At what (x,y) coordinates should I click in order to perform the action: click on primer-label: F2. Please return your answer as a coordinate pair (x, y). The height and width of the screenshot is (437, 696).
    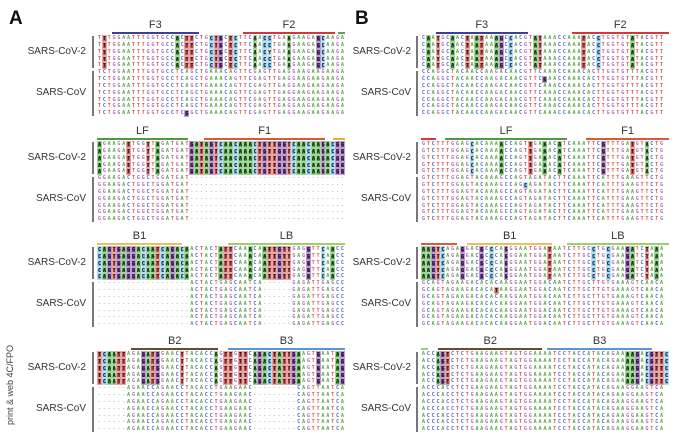
    Looking at the image, I should click on (620, 25).